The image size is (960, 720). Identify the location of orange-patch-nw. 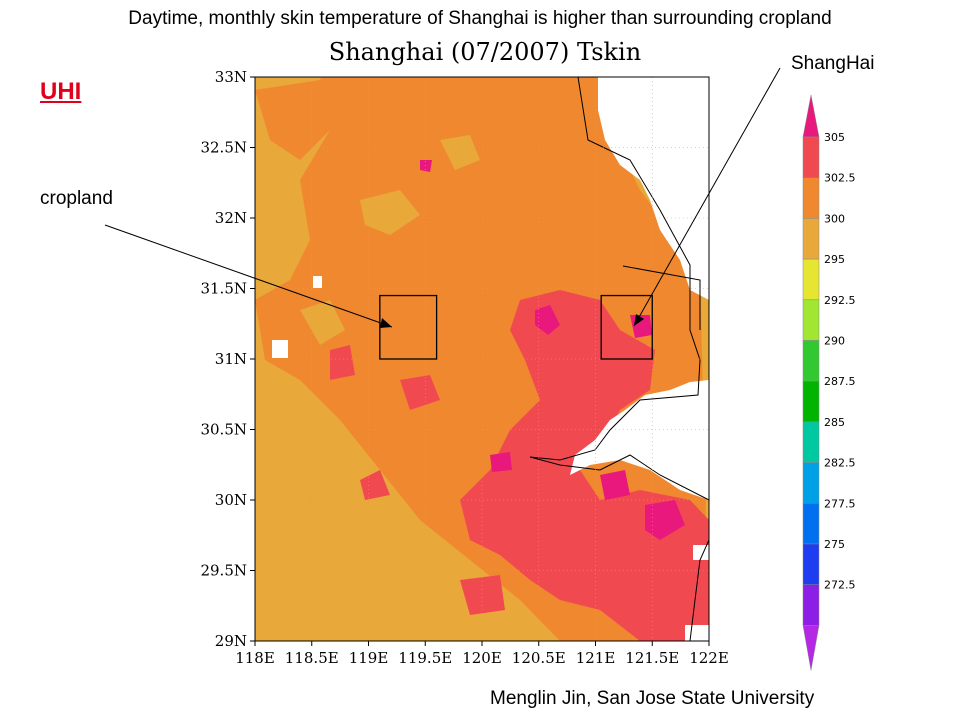
(297, 120).